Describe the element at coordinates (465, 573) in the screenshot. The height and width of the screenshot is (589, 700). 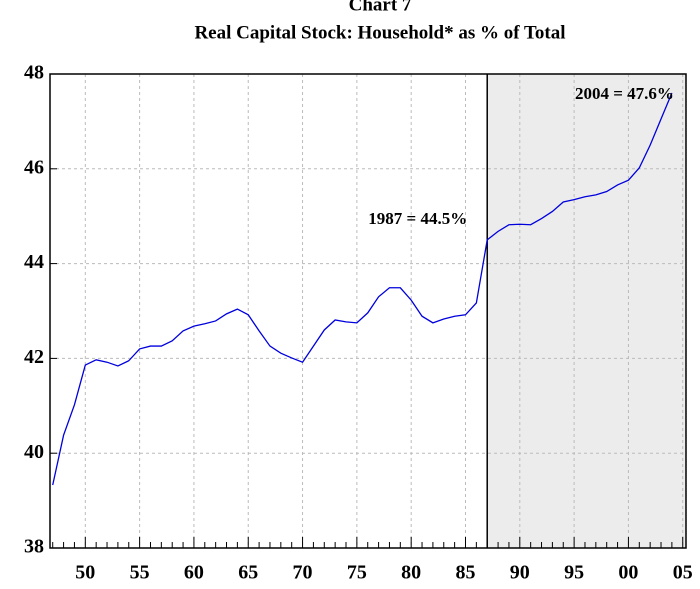
I see `x-tick-label: 85` at that location.